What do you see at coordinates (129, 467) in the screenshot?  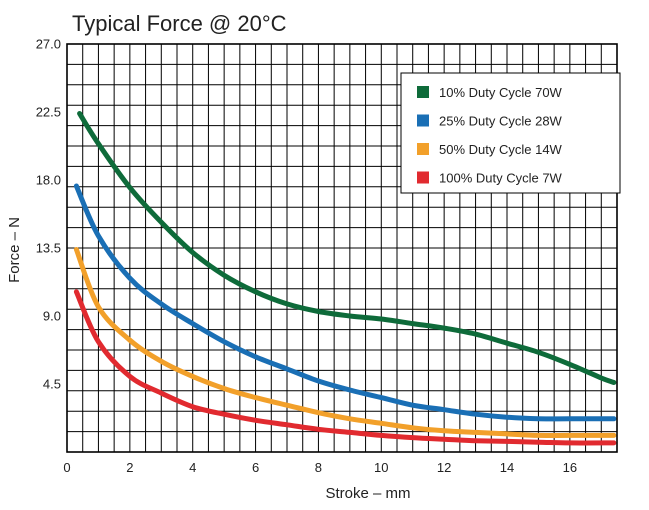 I see `x-tick-label: 2` at bounding box center [129, 467].